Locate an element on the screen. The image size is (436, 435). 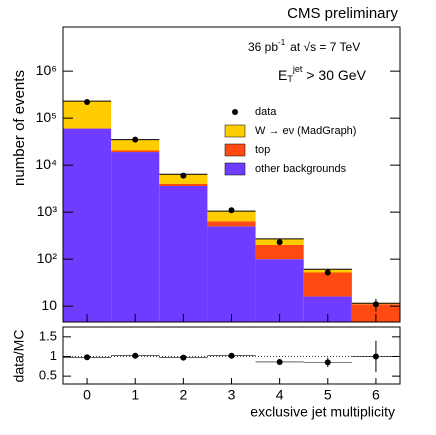
luminosity: 36 pb-1 at √s = 7 TeV is located at coordinates (304, 46).